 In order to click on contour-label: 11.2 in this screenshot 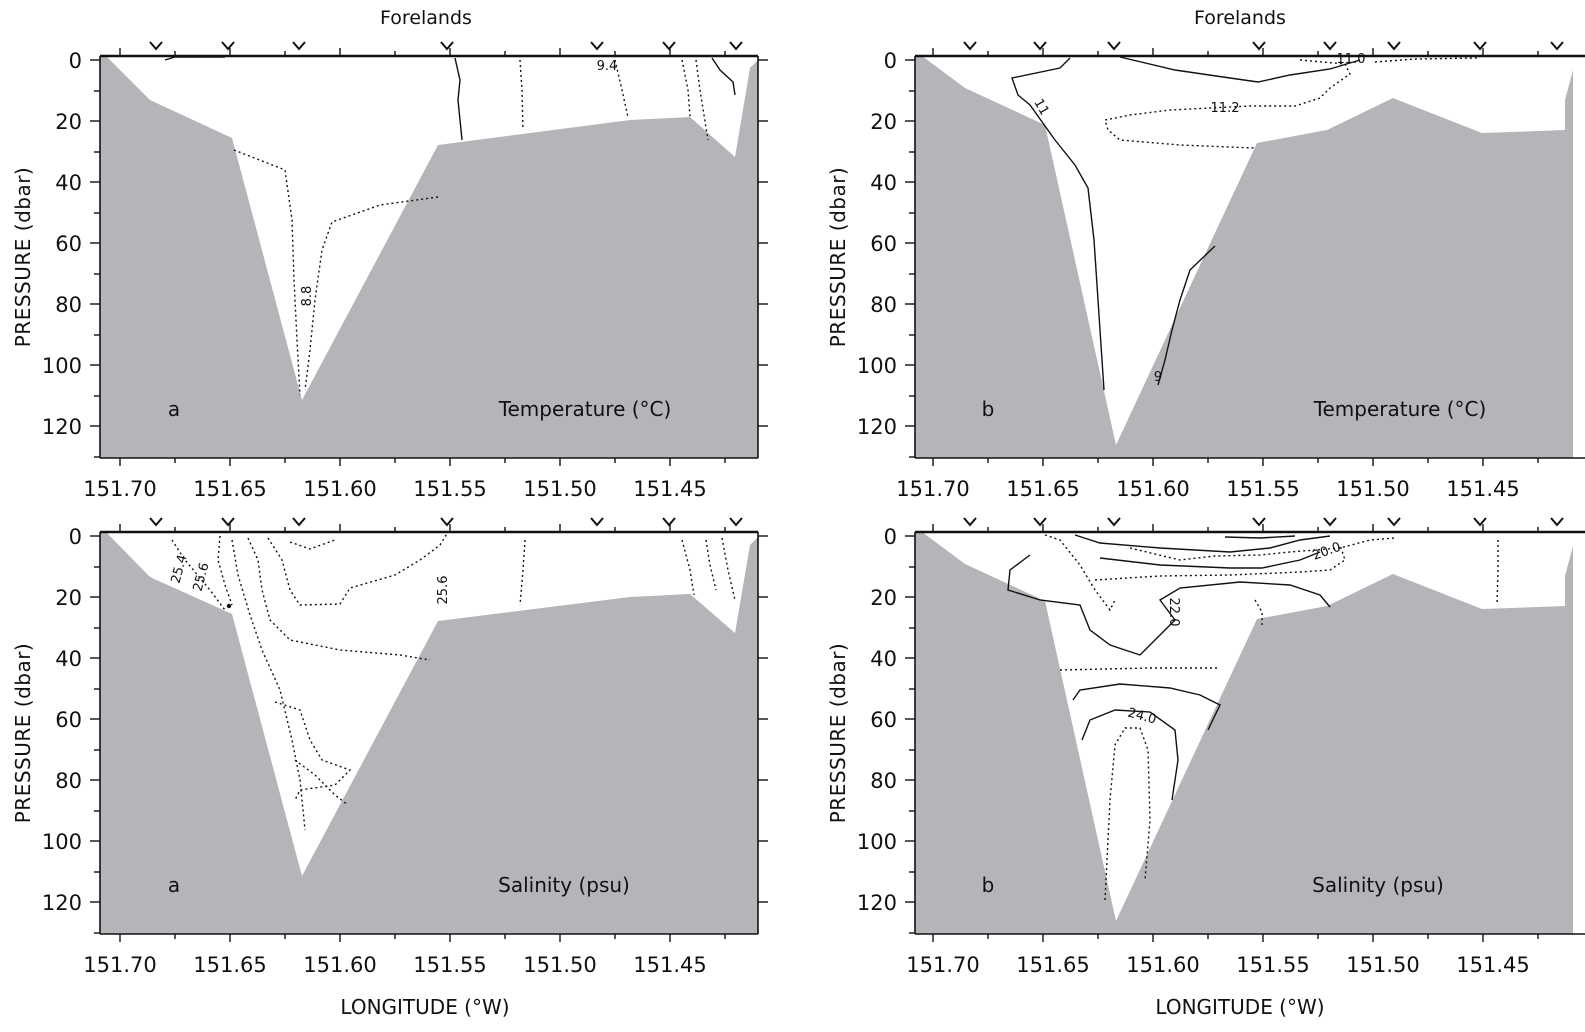, I will do `click(1225, 108)`.